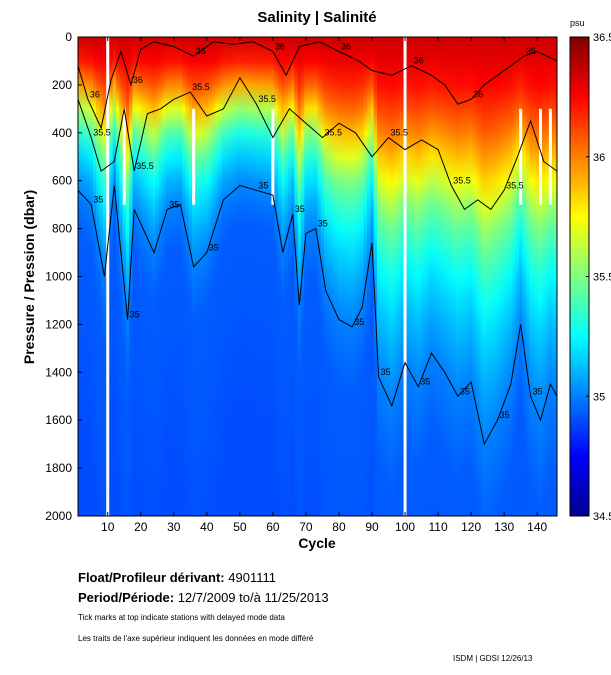 This screenshot has height=675, width=611. I want to click on float-id-line: Float/Profileur dérivant: 4901111, so click(177, 577).